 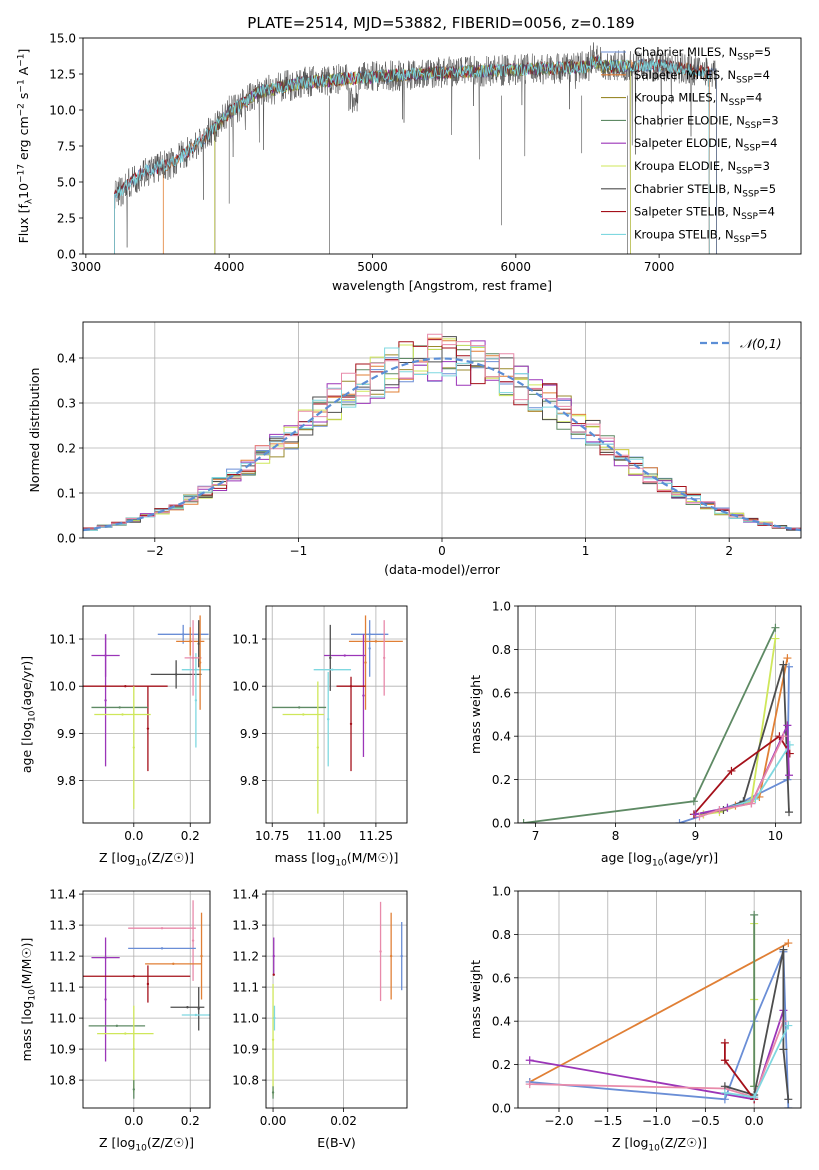 What do you see at coordinates (684, 143) in the screenshot?
I see `label-part: Salpeter ELODIE,` at bounding box center [684, 143].